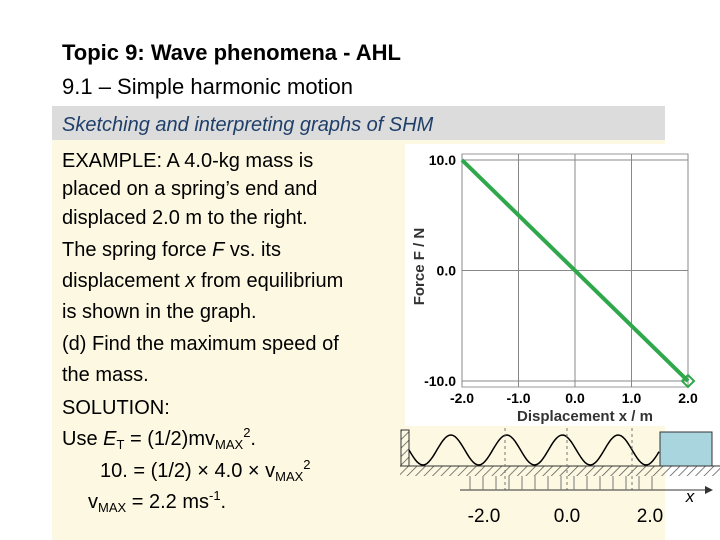 The width and height of the screenshot is (720, 540). Describe the element at coordinates (123, 281) in the screenshot. I see `text: displacement` at that location.